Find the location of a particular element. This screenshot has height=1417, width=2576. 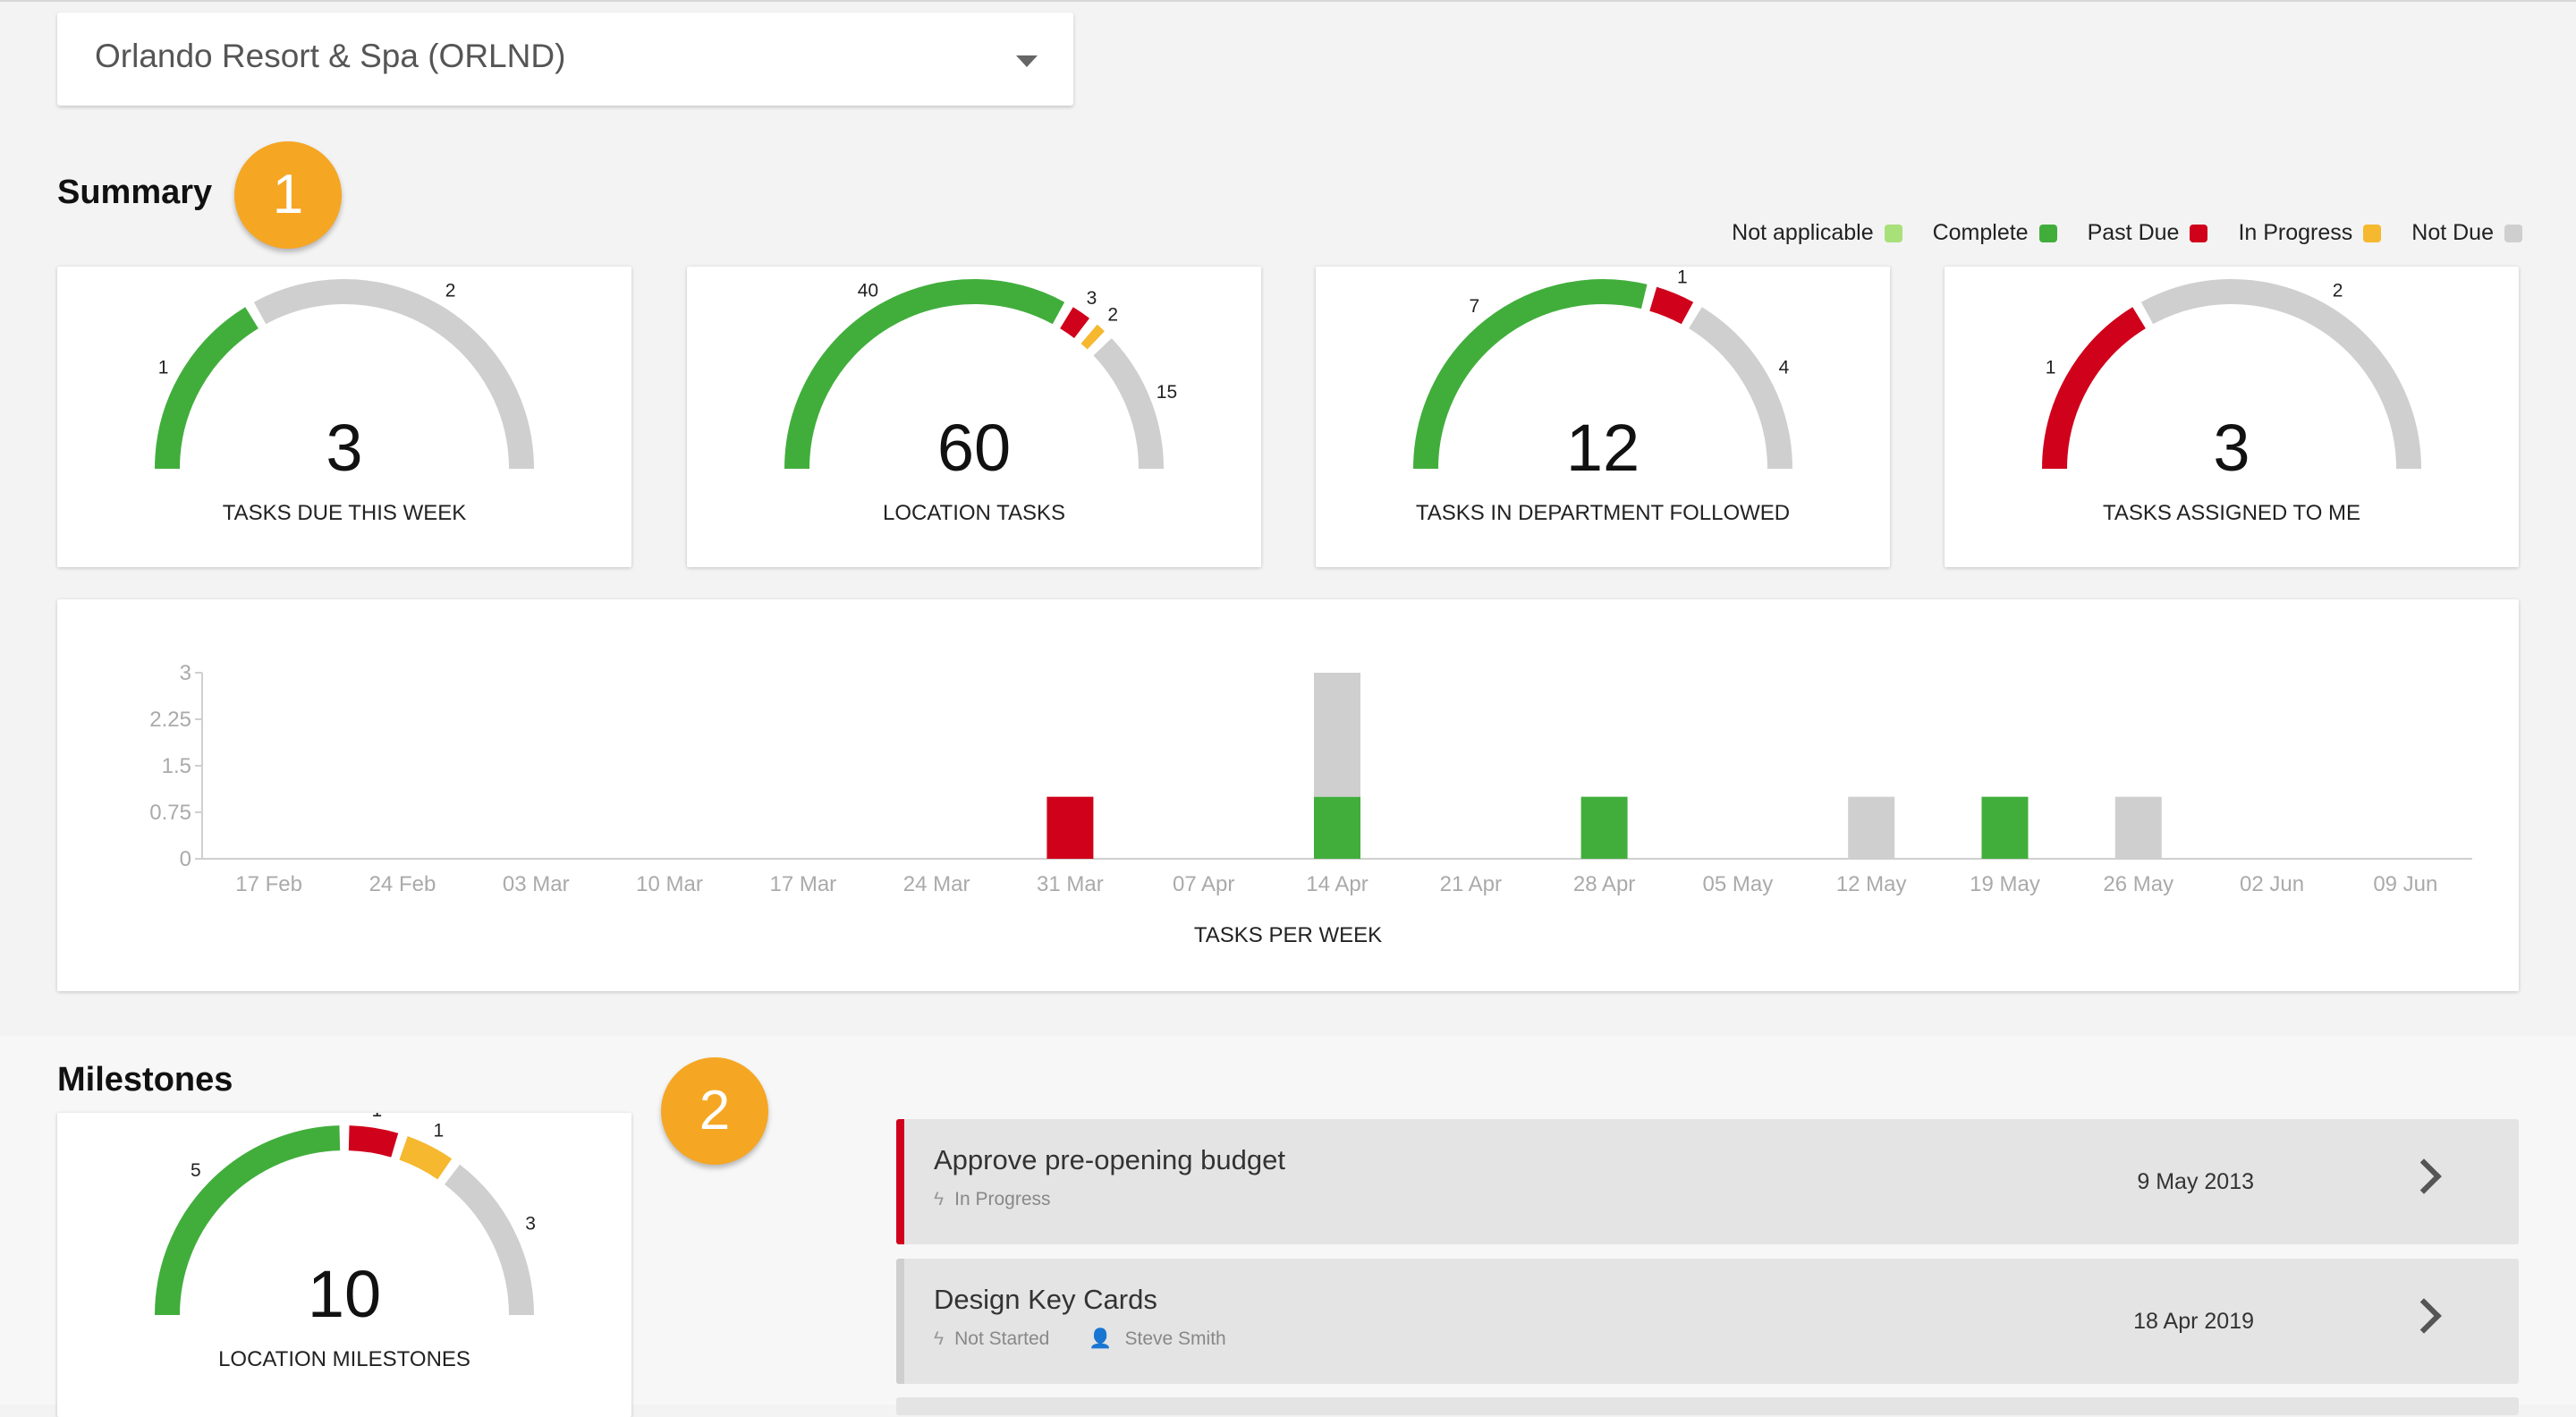

chart-title: TASKS PER WEEK is located at coordinates (1288, 935).